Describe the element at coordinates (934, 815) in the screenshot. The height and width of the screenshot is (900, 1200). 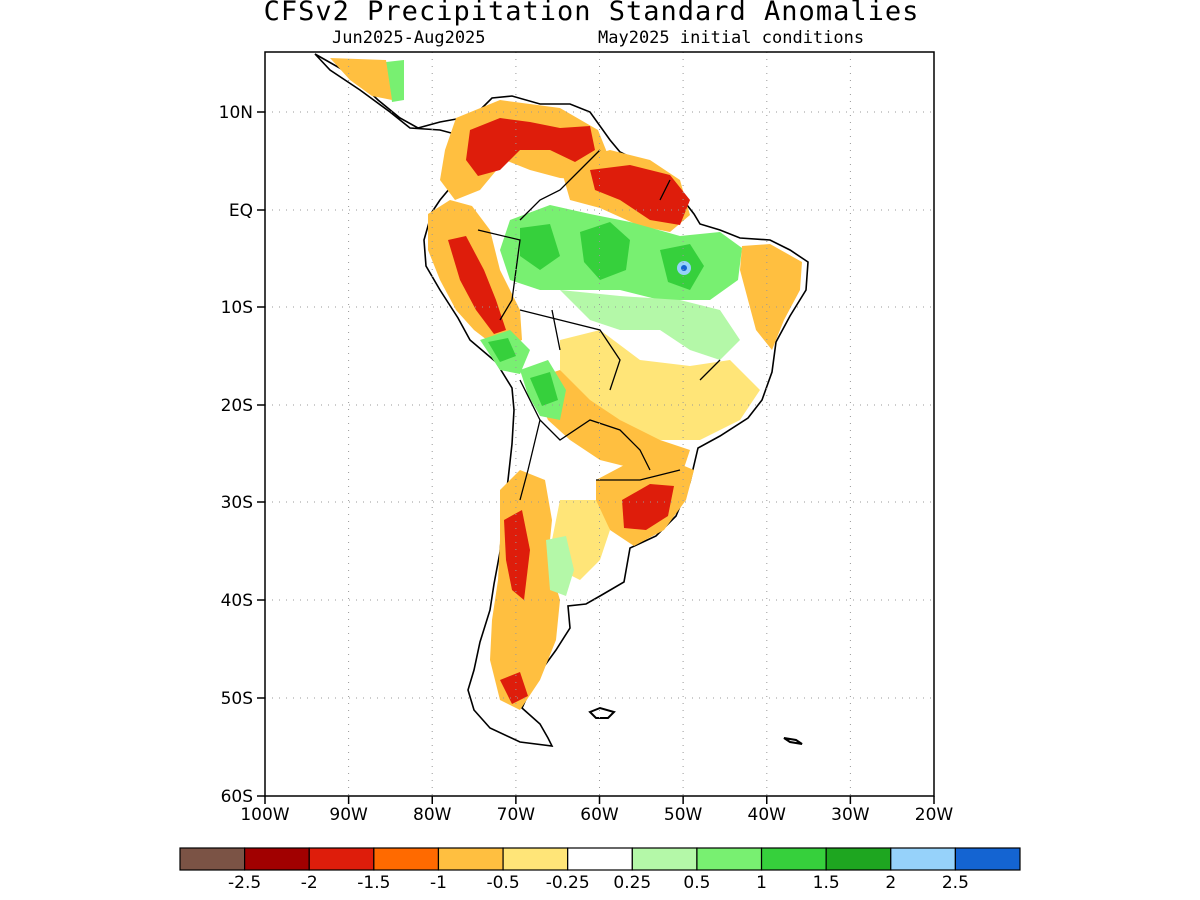
I see `x-tick-label: 20W` at that location.